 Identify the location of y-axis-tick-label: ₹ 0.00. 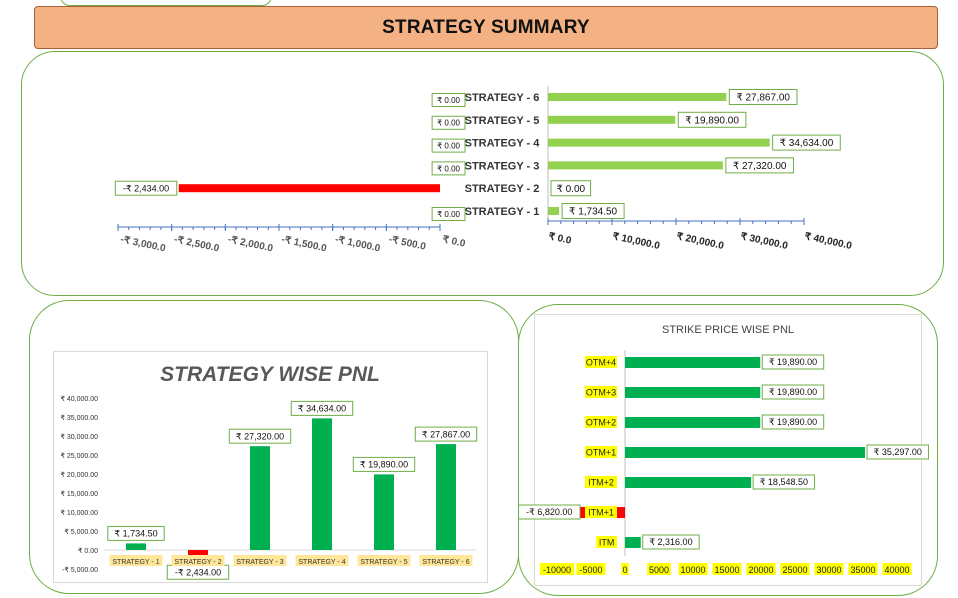
(88, 551).